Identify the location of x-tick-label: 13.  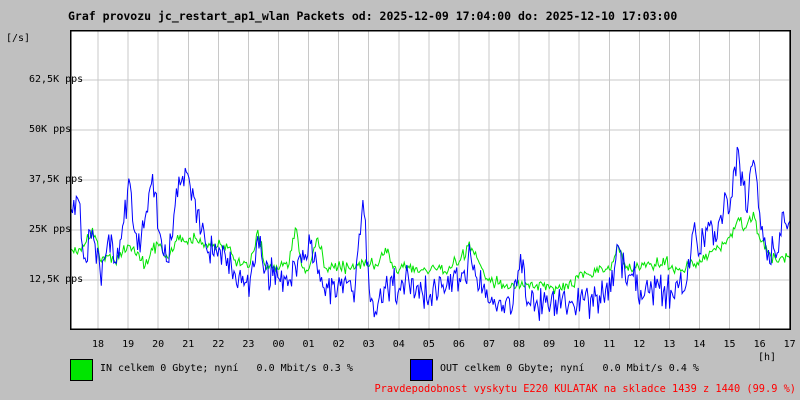
(669, 344).